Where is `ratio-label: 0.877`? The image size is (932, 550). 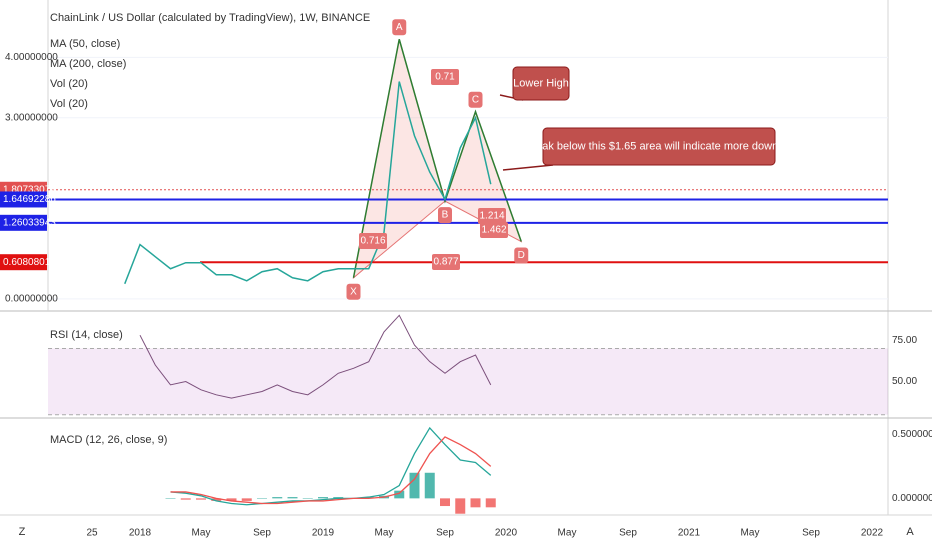 ratio-label: 0.877 is located at coordinates (445, 262).